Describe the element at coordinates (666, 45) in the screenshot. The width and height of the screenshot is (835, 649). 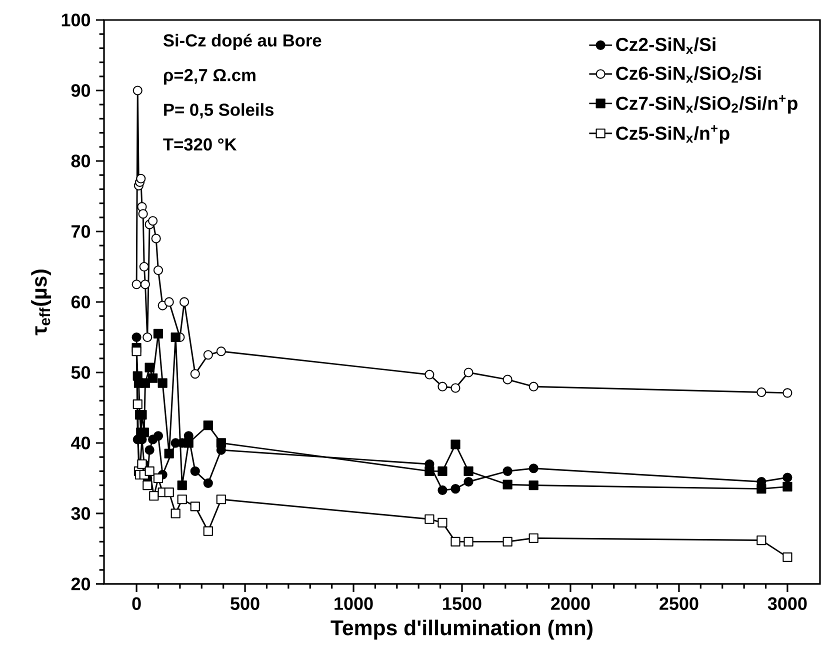
I see `legend-label: Cz2-SiN$_{x}$/Si` at that location.